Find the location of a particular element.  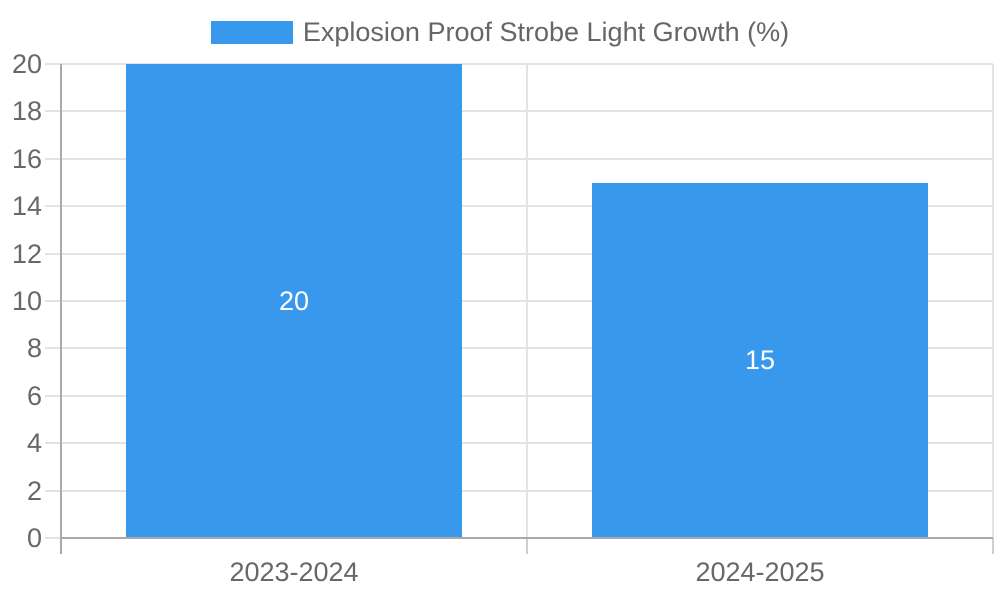

x-category-label: 2023-2024 is located at coordinates (294, 572).